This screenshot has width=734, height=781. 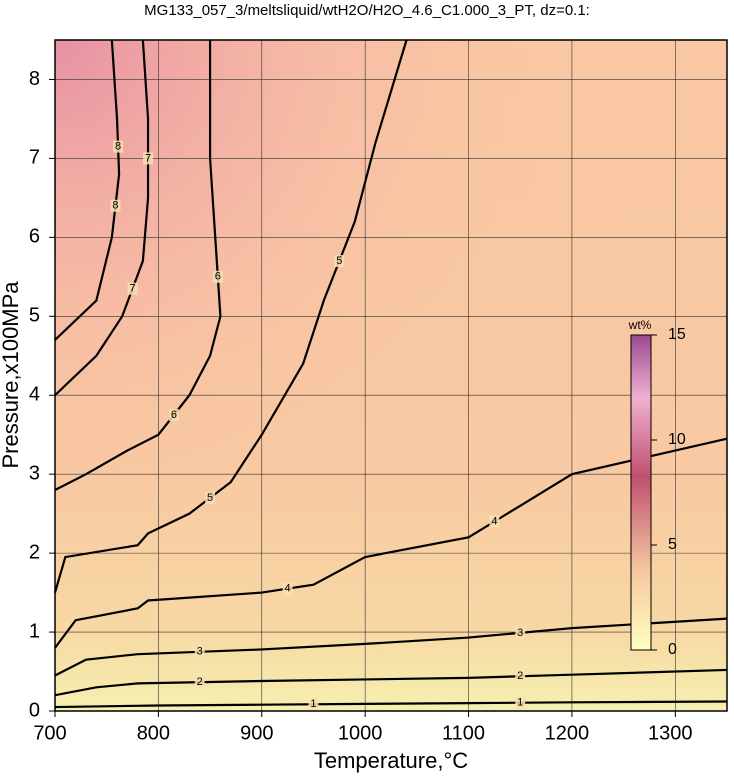 What do you see at coordinates (670, 733) in the screenshot?
I see `x-tick-label: 1300` at bounding box center [670, 733].